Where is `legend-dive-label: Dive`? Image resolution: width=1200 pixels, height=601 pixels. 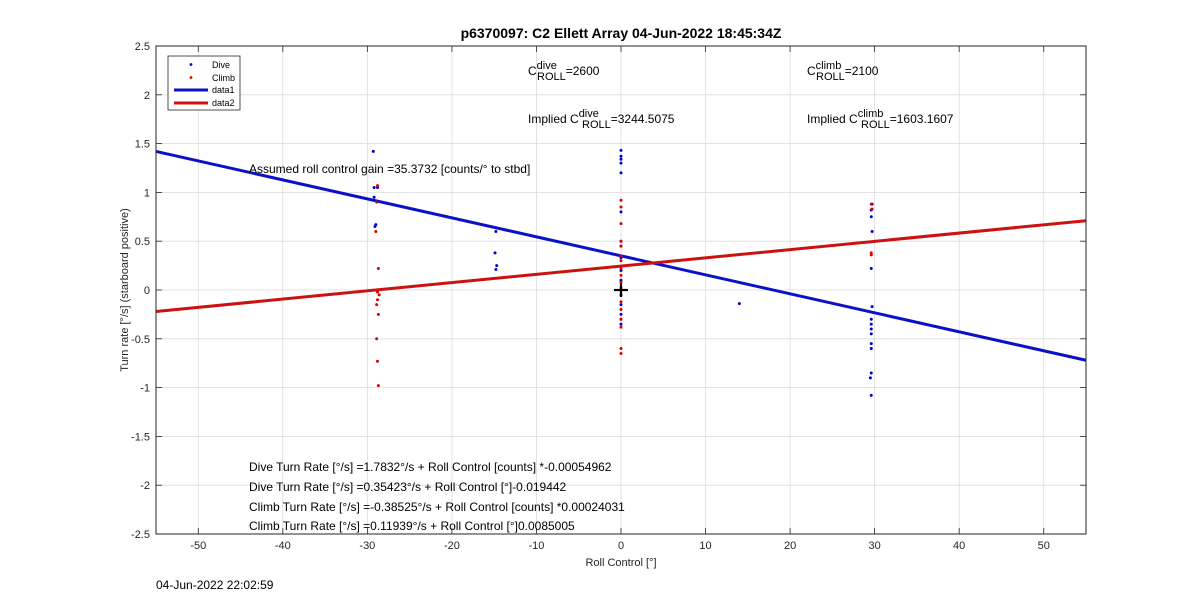 legend-dive-label: Dive is located at coordinates (221, 65).